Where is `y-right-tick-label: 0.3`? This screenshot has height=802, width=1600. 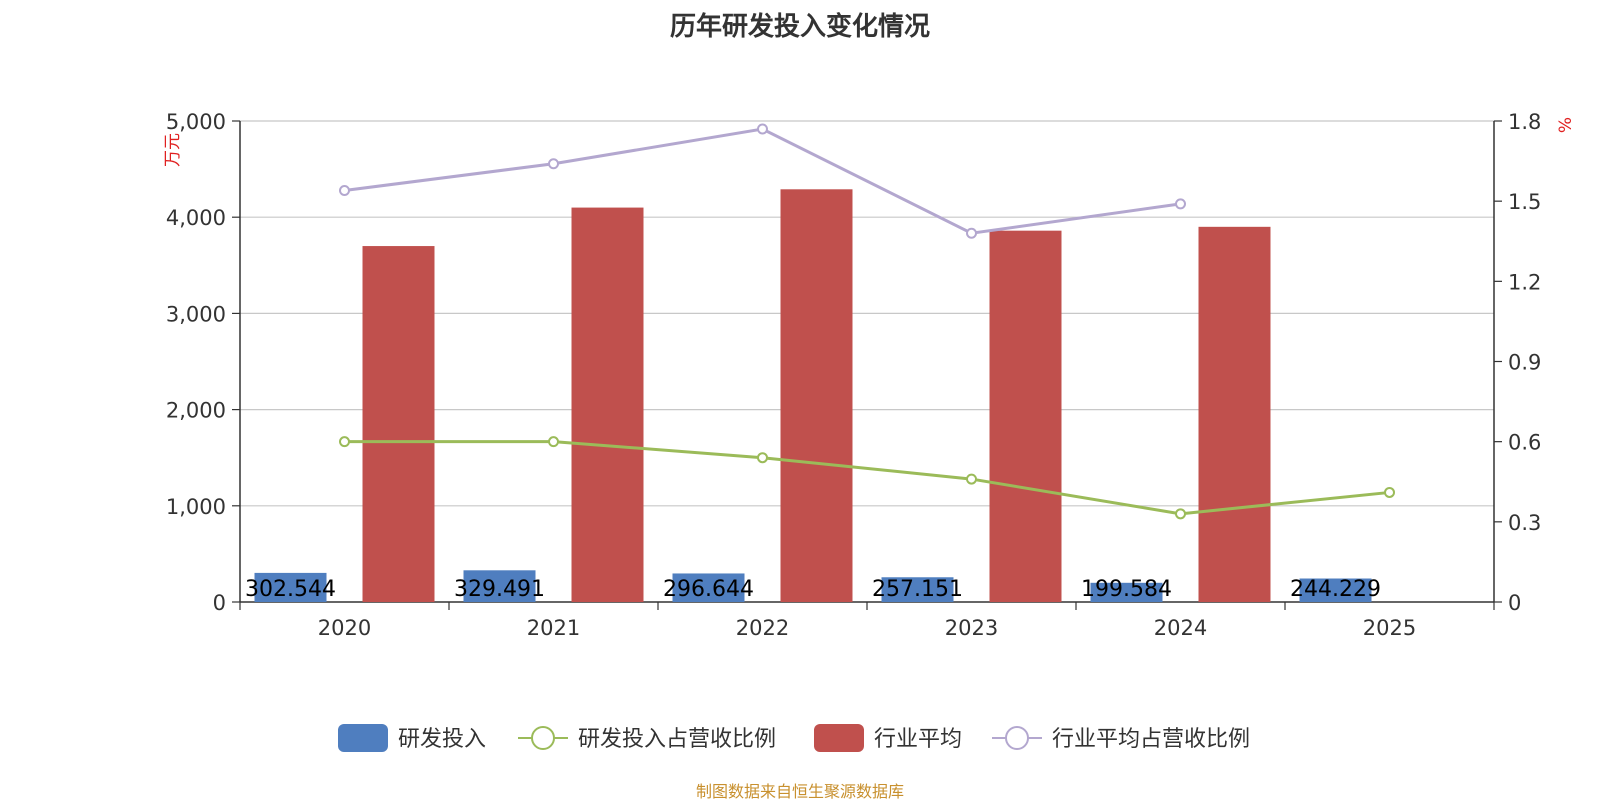
y-right-tick-label: 0.3 is located at coordinates (1524, 523).